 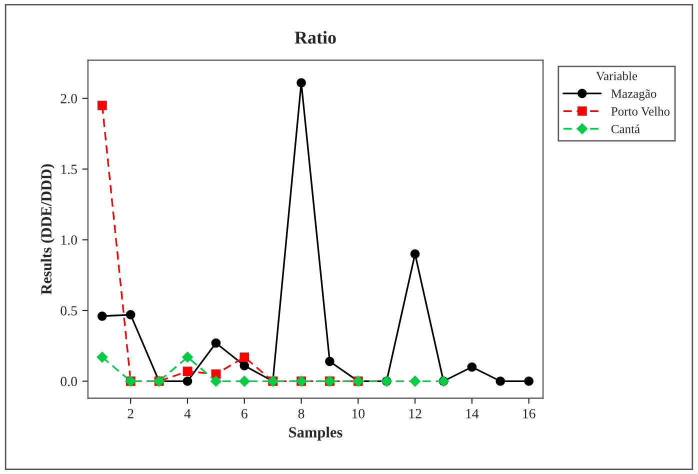 I want to click on x-tick-label: 6, so click(x=245, y=413).